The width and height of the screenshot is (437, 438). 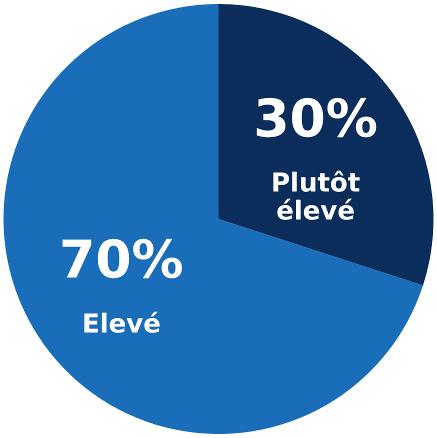 I want to click on data-label: 70%, so click(x=121, y=260).